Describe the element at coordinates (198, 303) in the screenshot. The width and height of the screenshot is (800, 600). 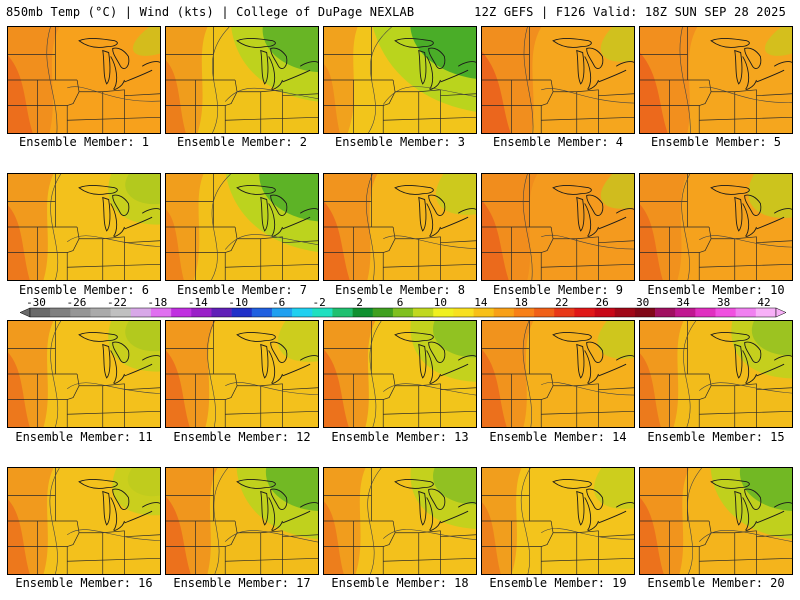
I see `colorbar-tick-label: -14` at that location.